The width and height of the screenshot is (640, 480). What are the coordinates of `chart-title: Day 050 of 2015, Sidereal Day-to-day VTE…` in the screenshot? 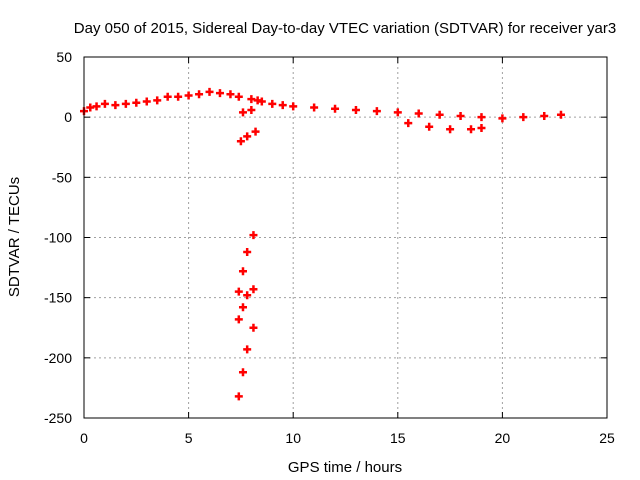 It's located at (345, 28).